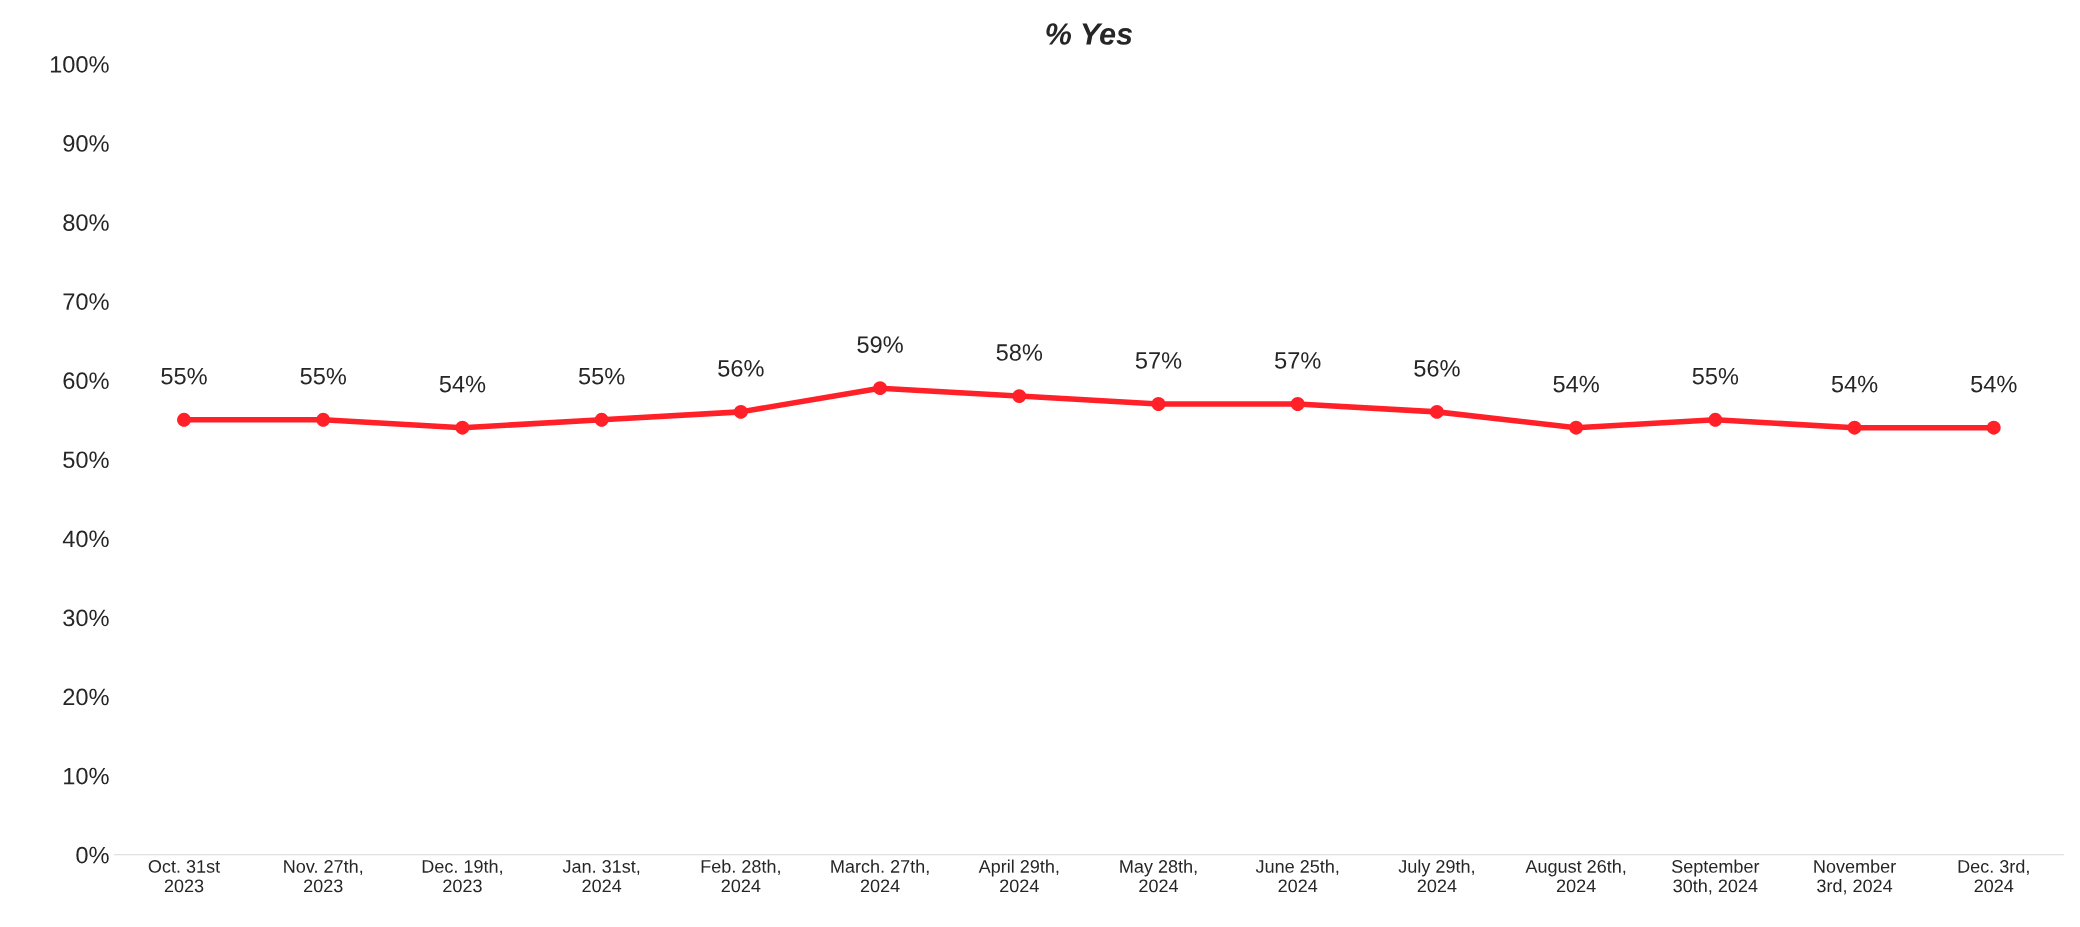 This screenshot has height=927, width=2080. Describe the element at coordinates (601, 876) in the screenshot. I see `x-tick-label: Jan. 31st, 2024` at that location.